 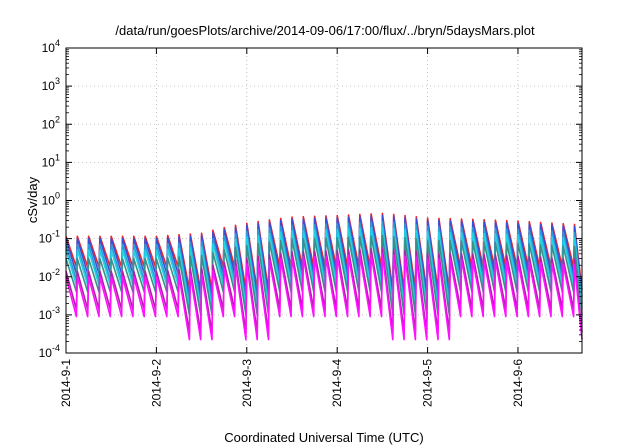 I want to click on y-tick-label: 10⁰, so click(x=51, y=199).